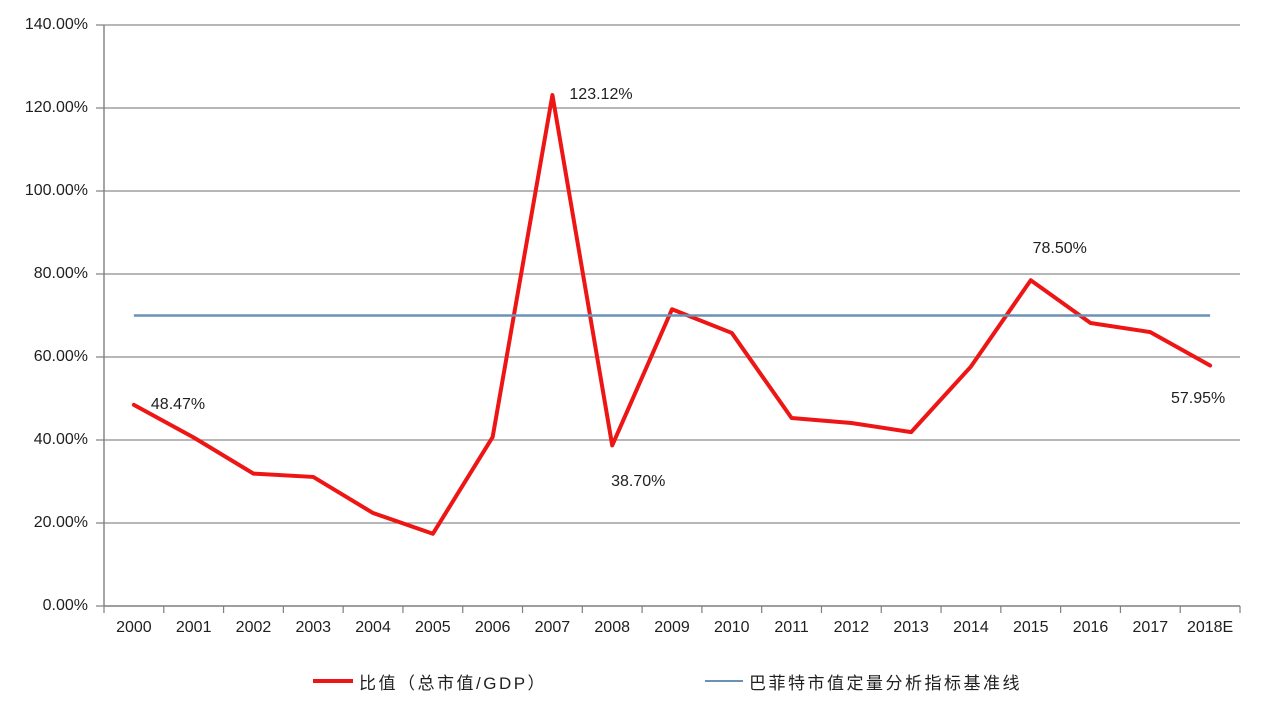  I want to click on x-axis-label: 2004, so click(373, 627).